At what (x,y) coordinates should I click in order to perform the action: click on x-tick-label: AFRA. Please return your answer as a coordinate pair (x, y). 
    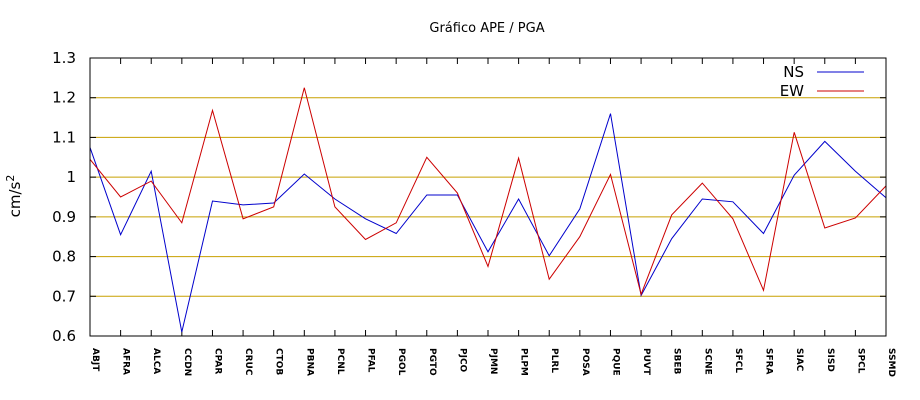
    Looking at the image, I should click on (126, 361).